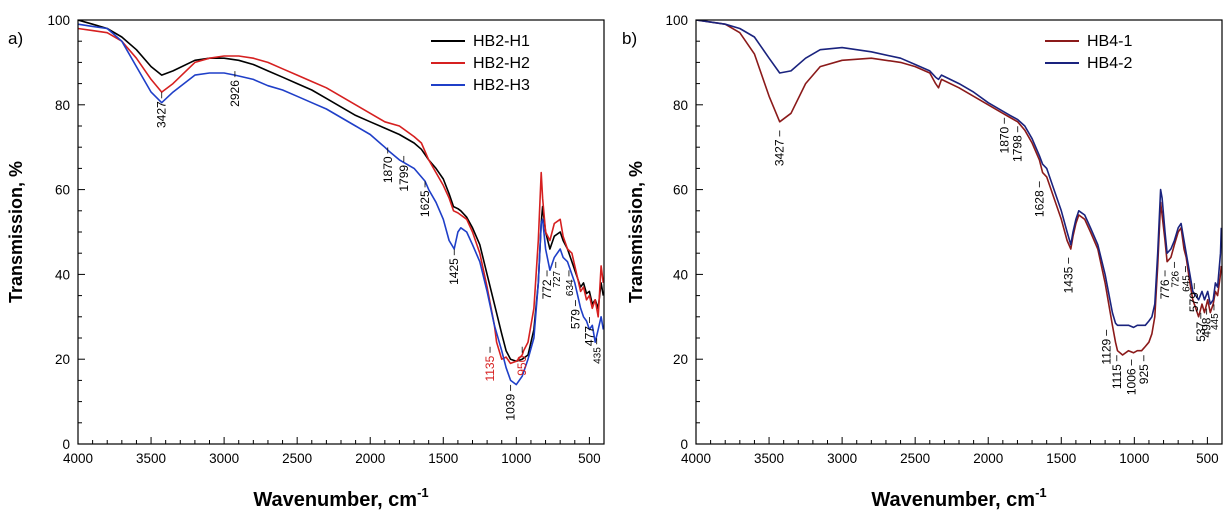 This screenshot has height=515, width=1226. What do you see at coordinates (1109, 41) in the screenshot?
I see `legend-label: HB4-1` at bounding box center [1109, 41].